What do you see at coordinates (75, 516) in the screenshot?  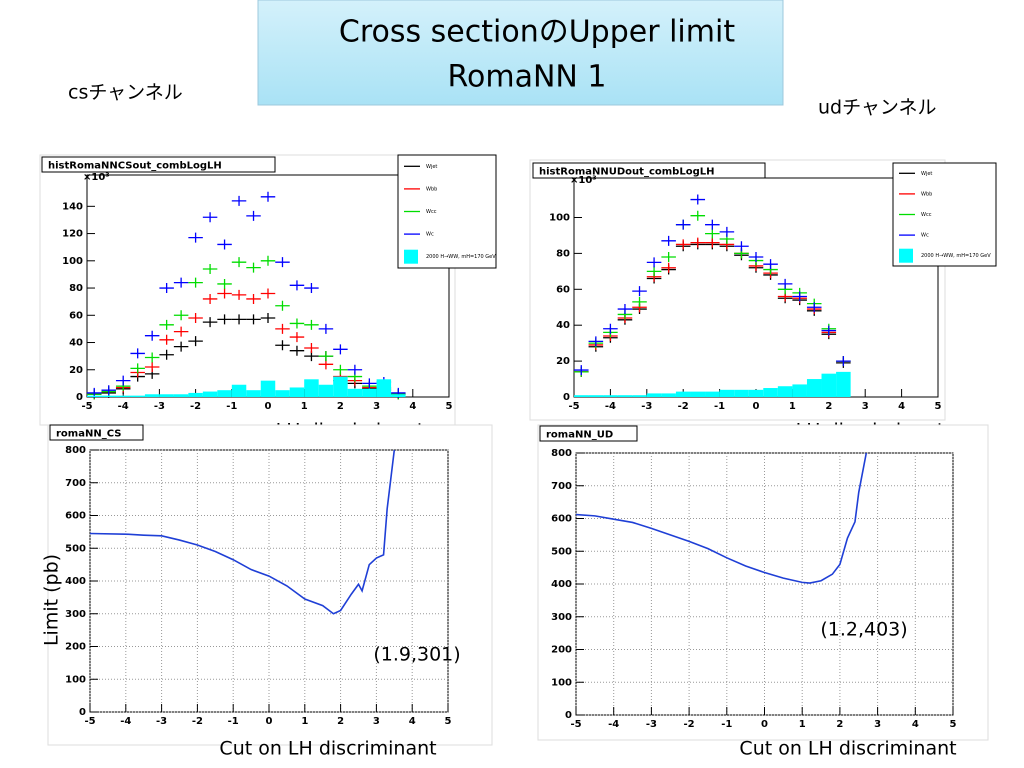 I see `y-tick-label: 600` at bounding box center [75, 516].